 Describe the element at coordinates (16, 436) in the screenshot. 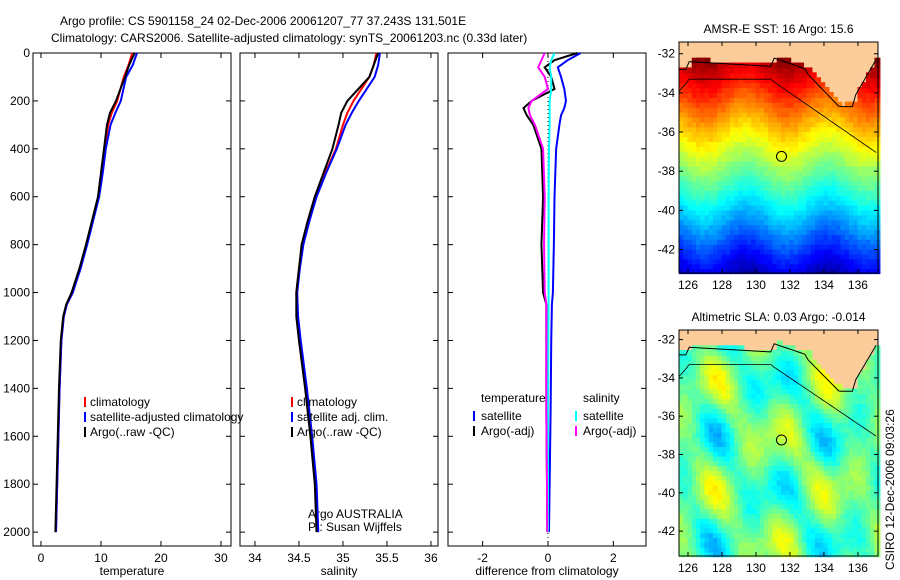

I see `y-tick-label: 1600` at that location.